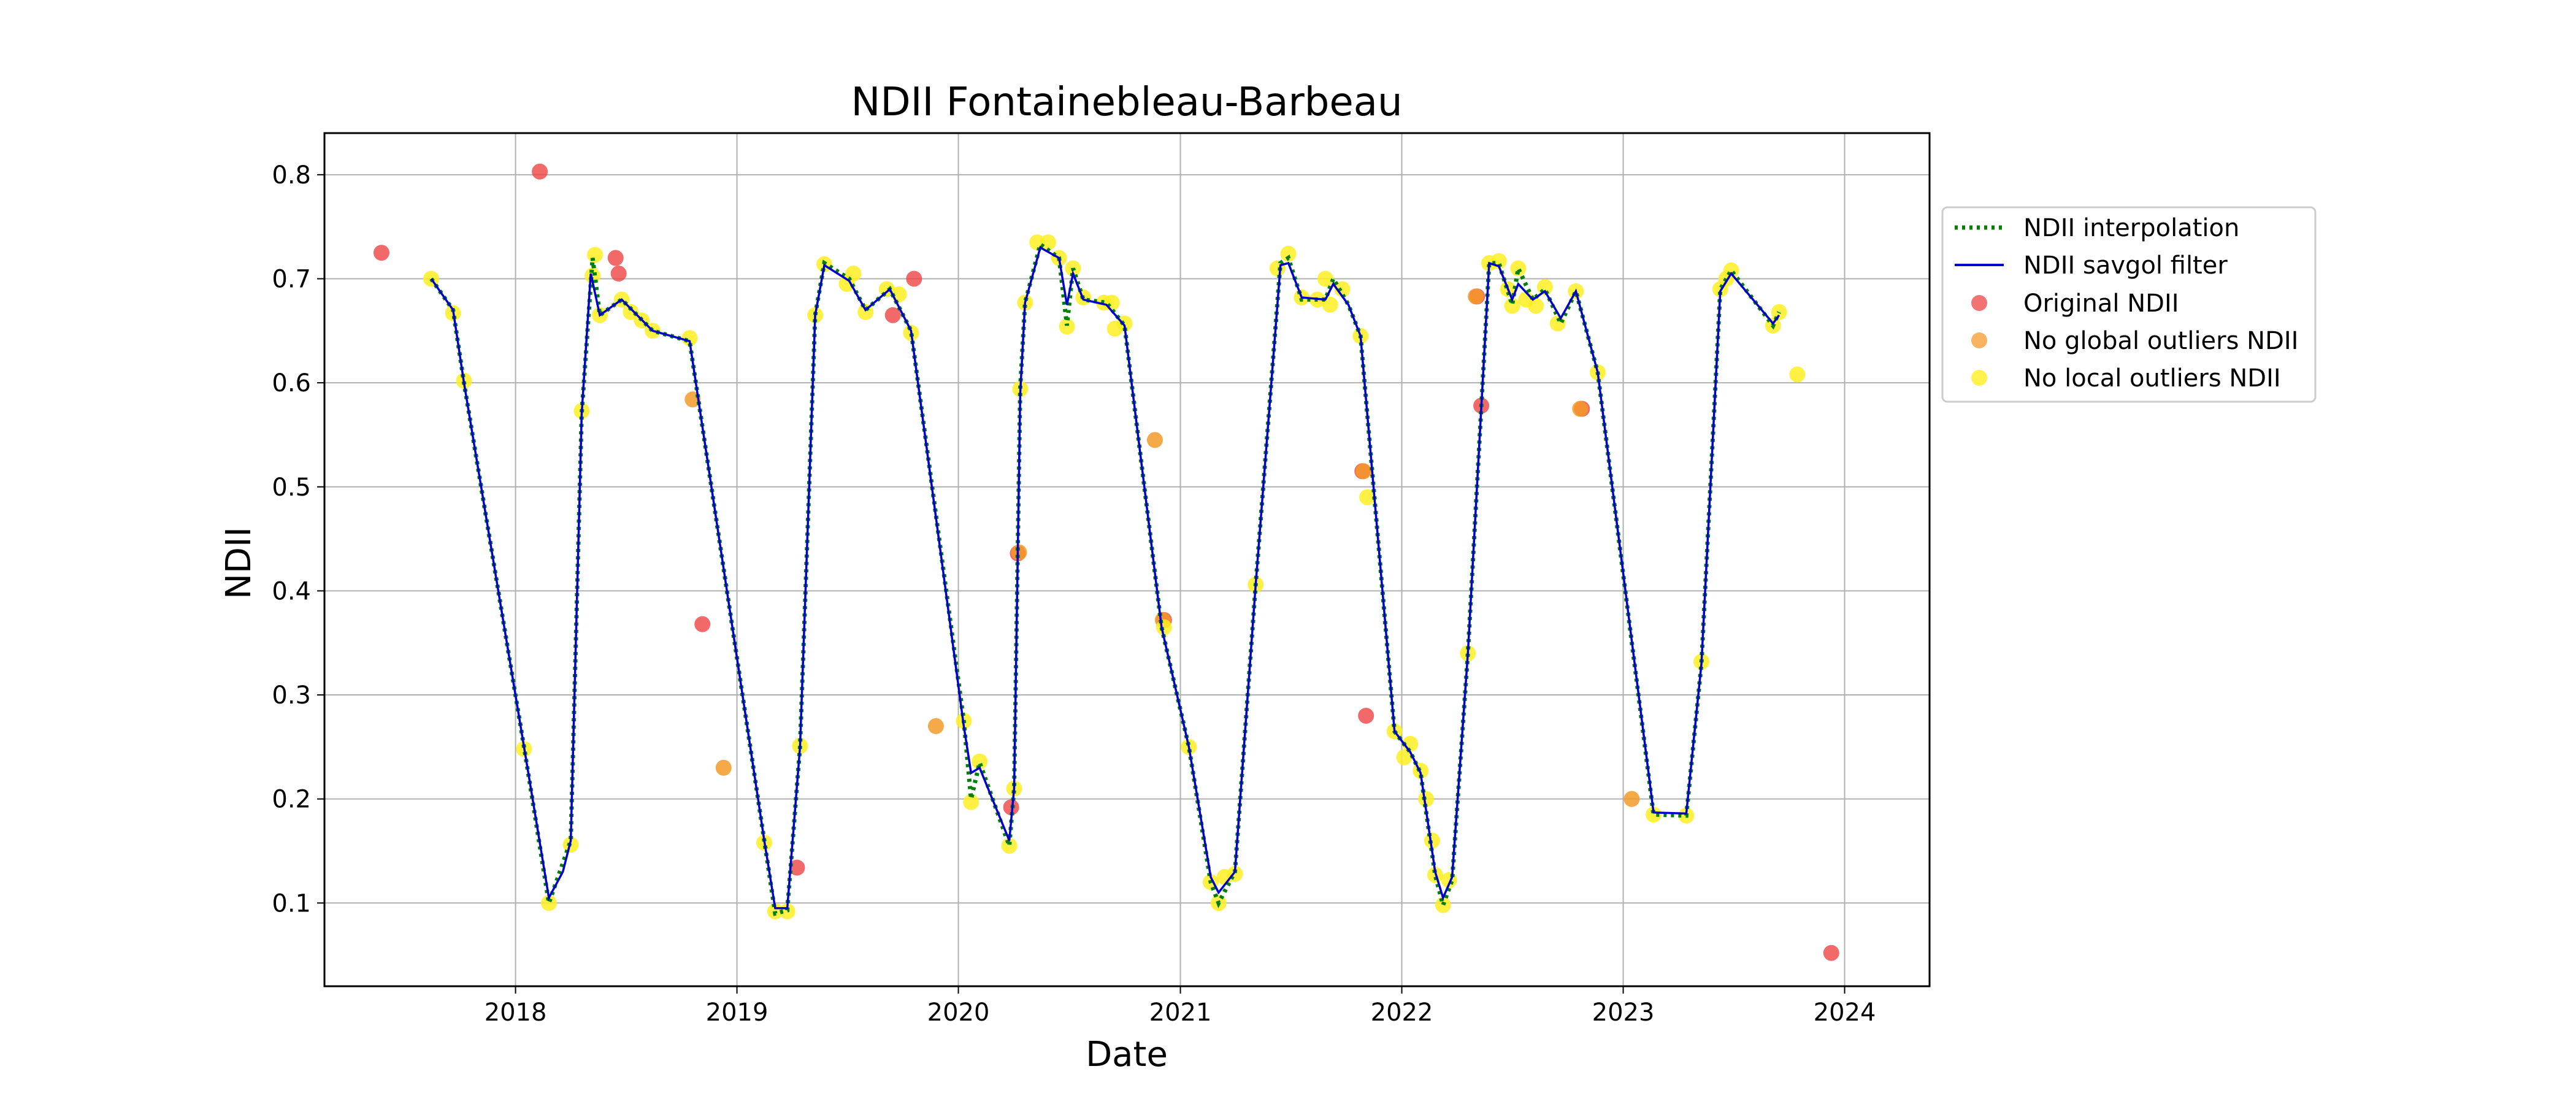  Describe the element at coordinates (1126, 102) in the screenshot. I see `chart-title: NDII Fontainebleau-Barbeau` at that location.